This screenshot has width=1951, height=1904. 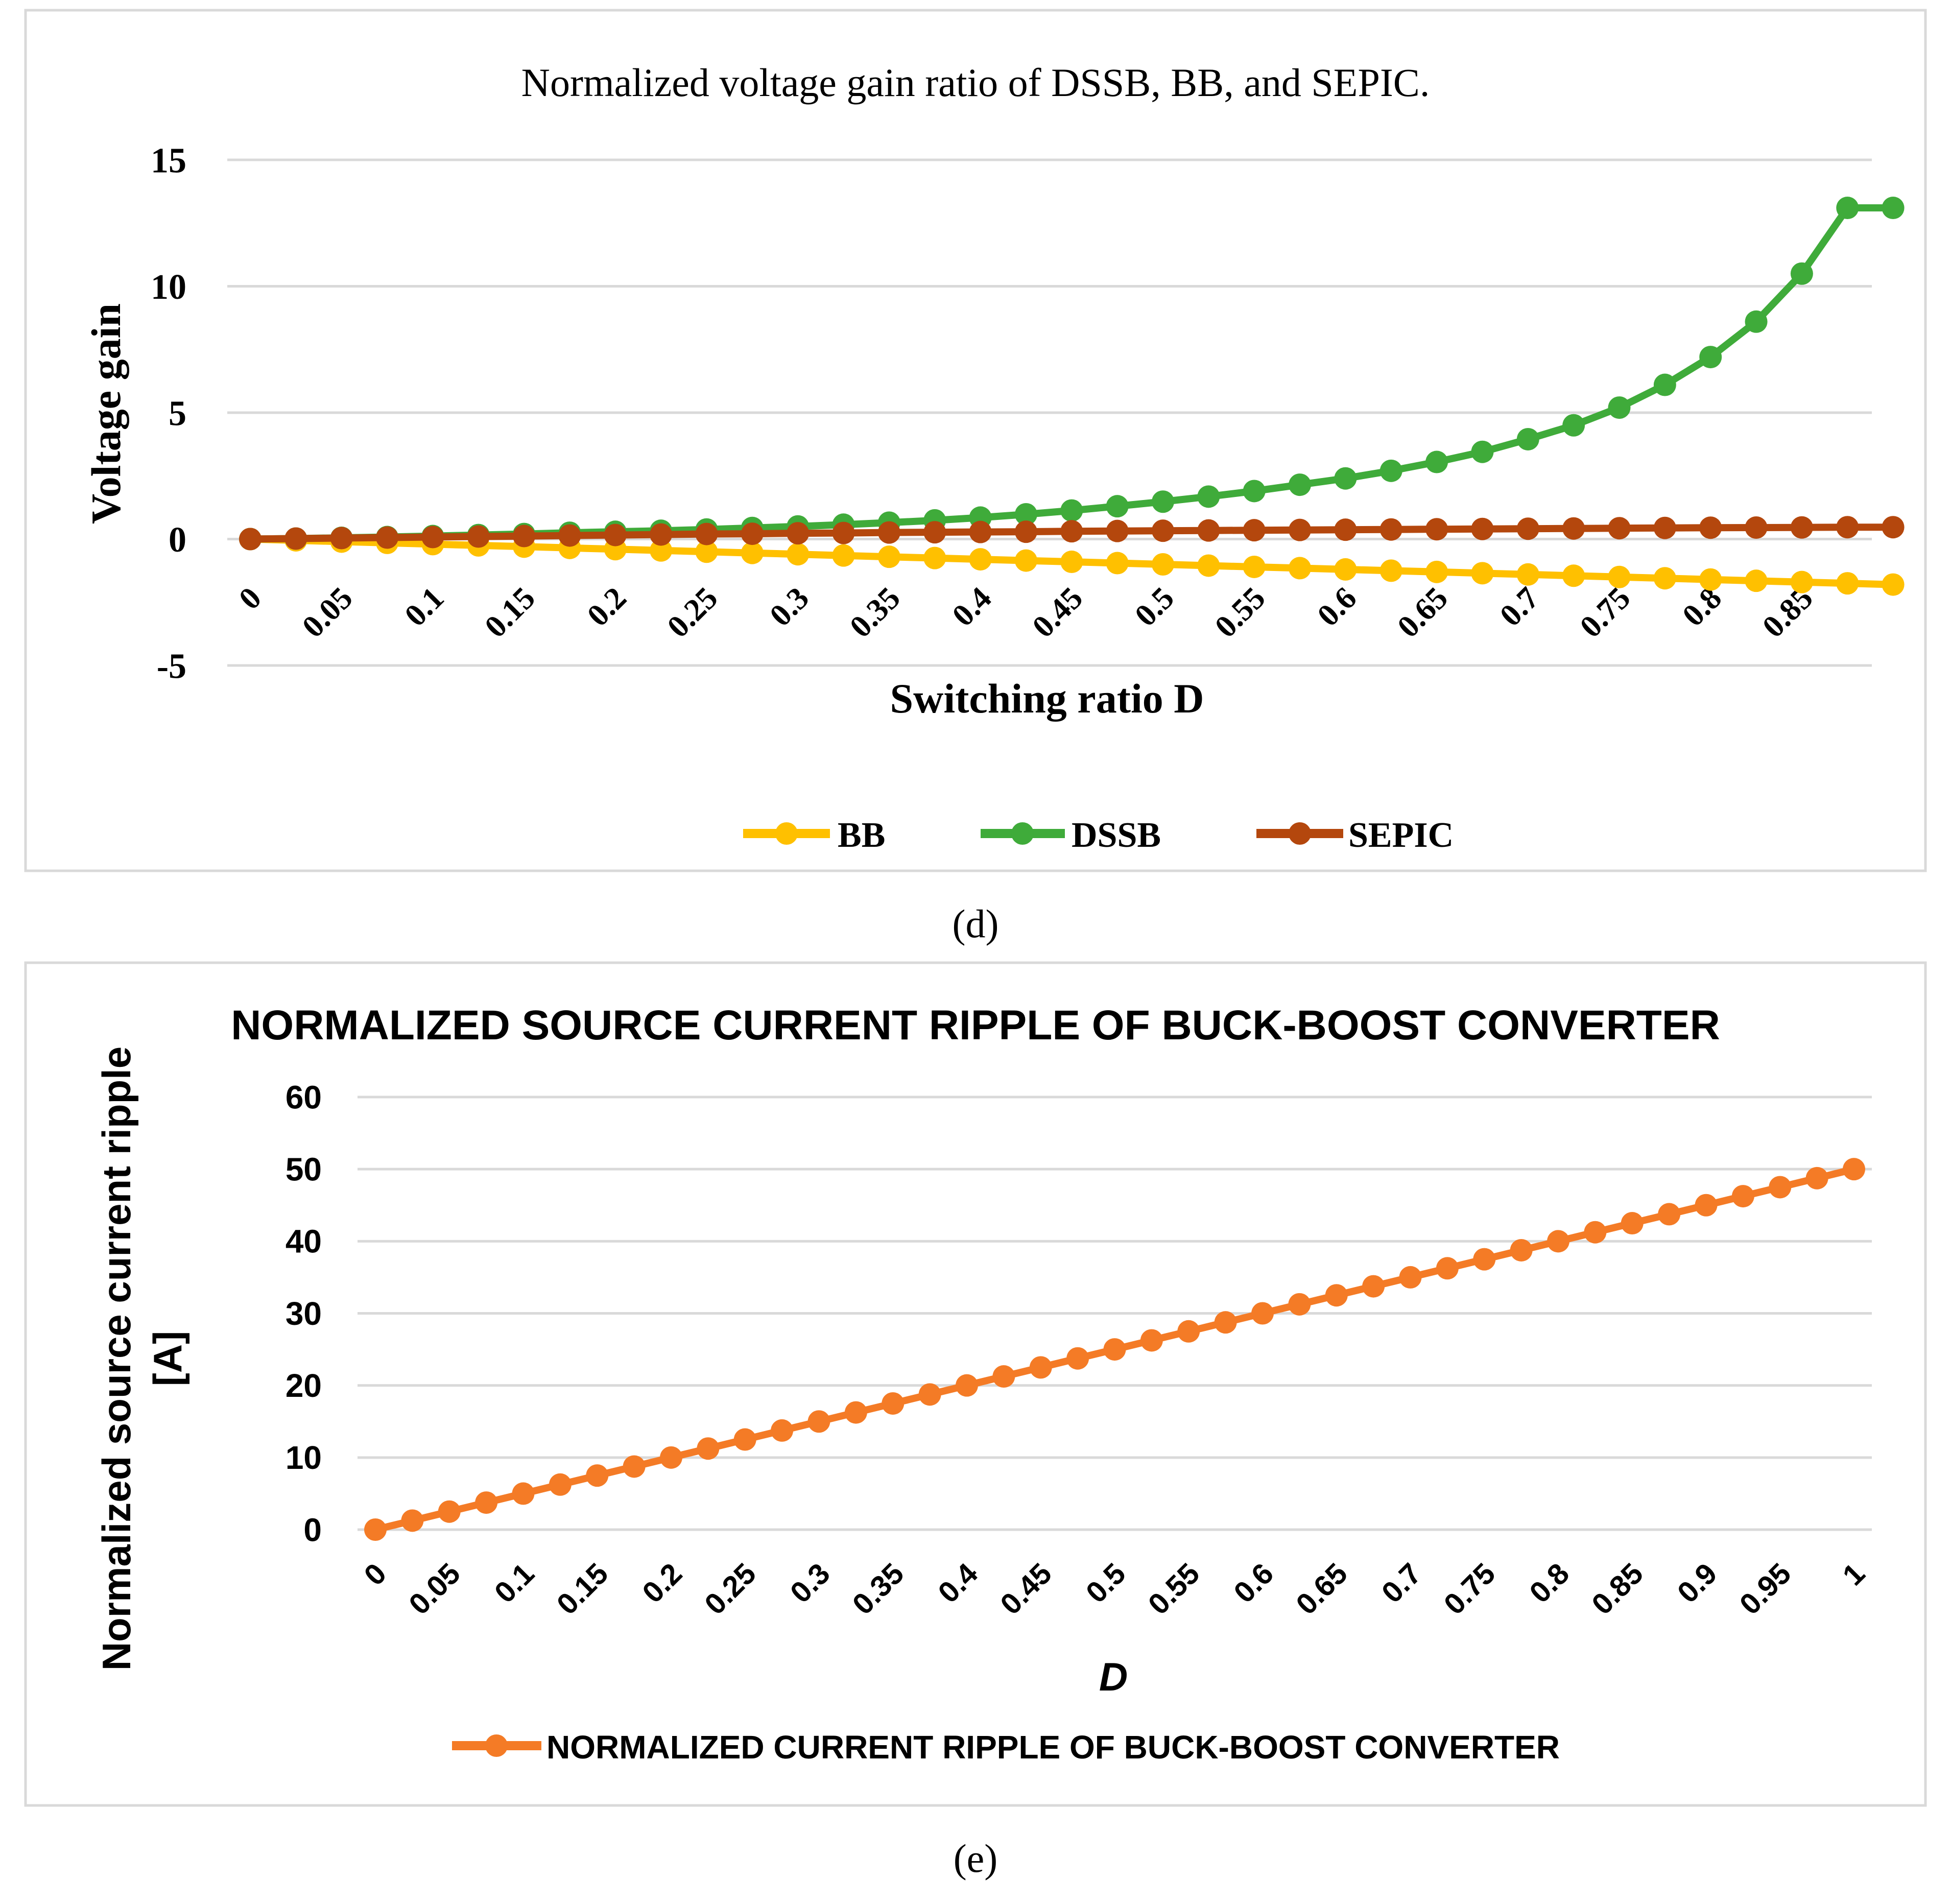 I want to click on chart-d-y-axis-label: Voltage gain, so click(x=106, y=413).